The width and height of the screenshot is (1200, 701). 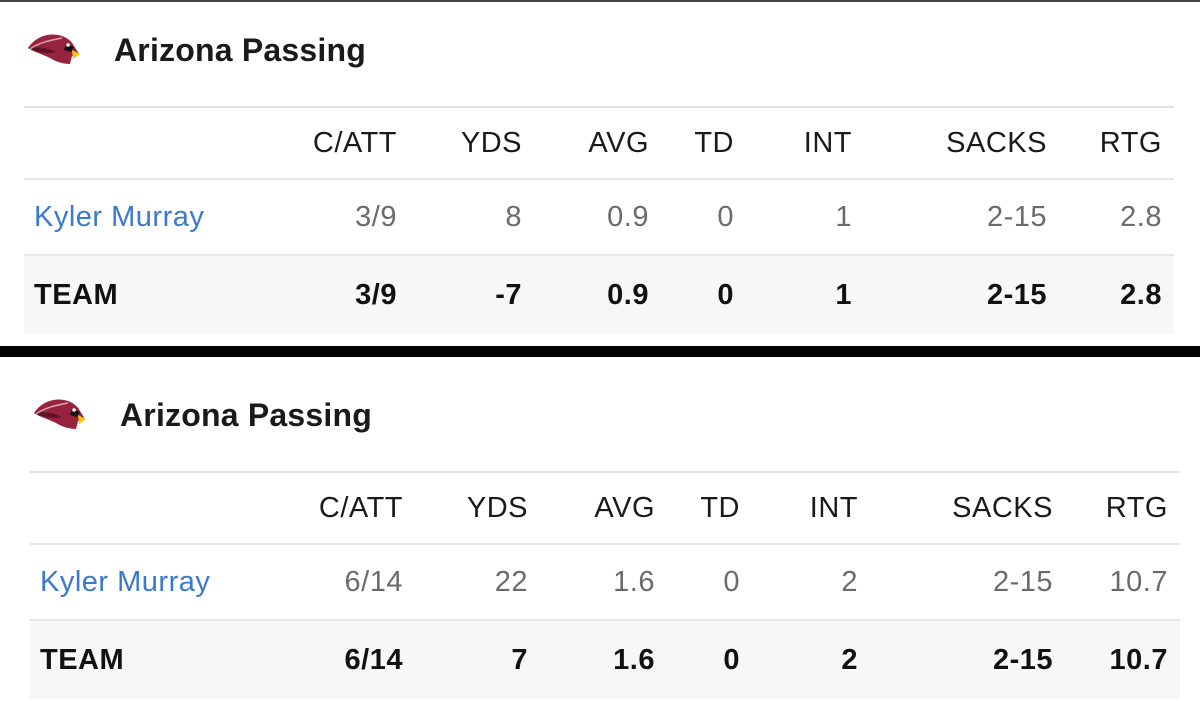 What do you see at coordinates (341, 294) in the screenshot?
I see `team-c-att: 3/9` at bounding box center [341, 294].